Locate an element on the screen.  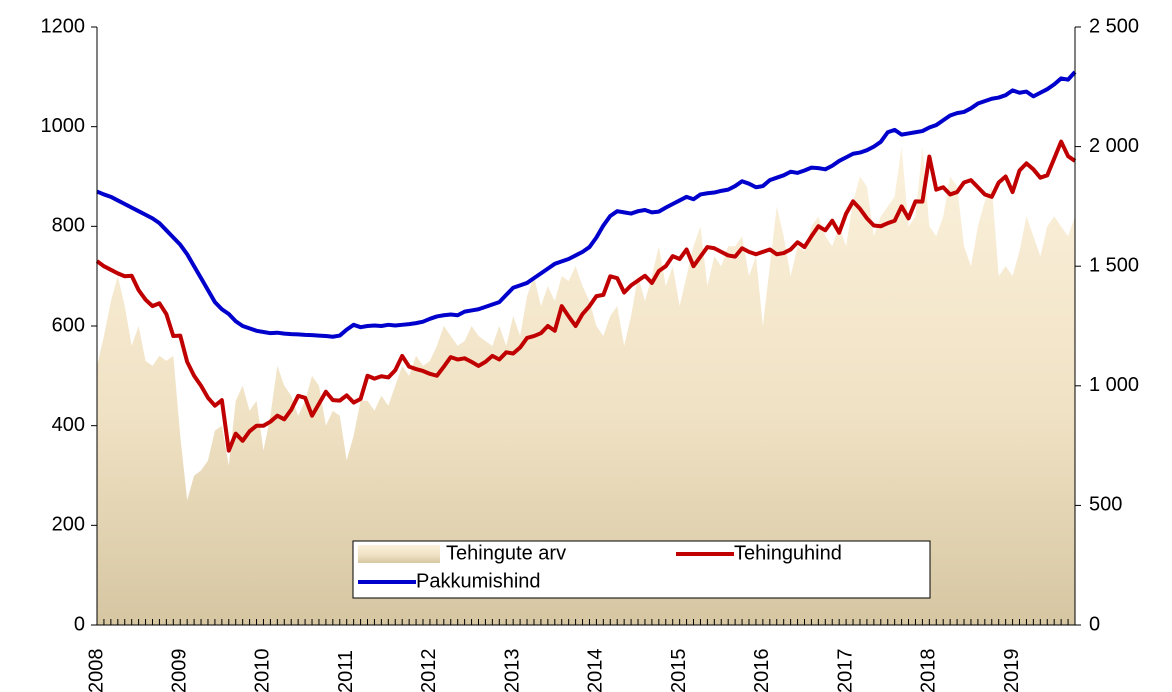
legend: Tehingute arv Tehinguhind Pakkumishind is located at coordinates (641, 569).